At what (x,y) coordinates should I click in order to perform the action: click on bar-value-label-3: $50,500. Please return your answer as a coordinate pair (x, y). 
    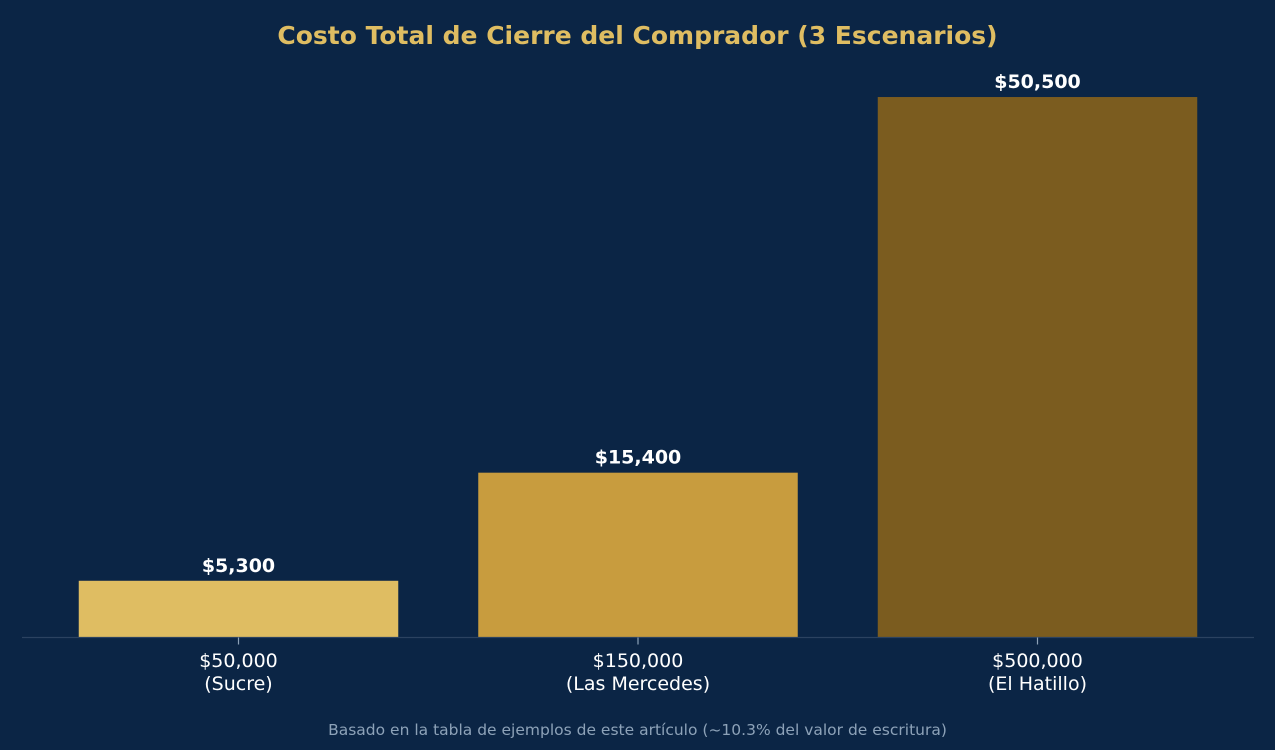
    Looking at the image, I should click on (1037, 82).